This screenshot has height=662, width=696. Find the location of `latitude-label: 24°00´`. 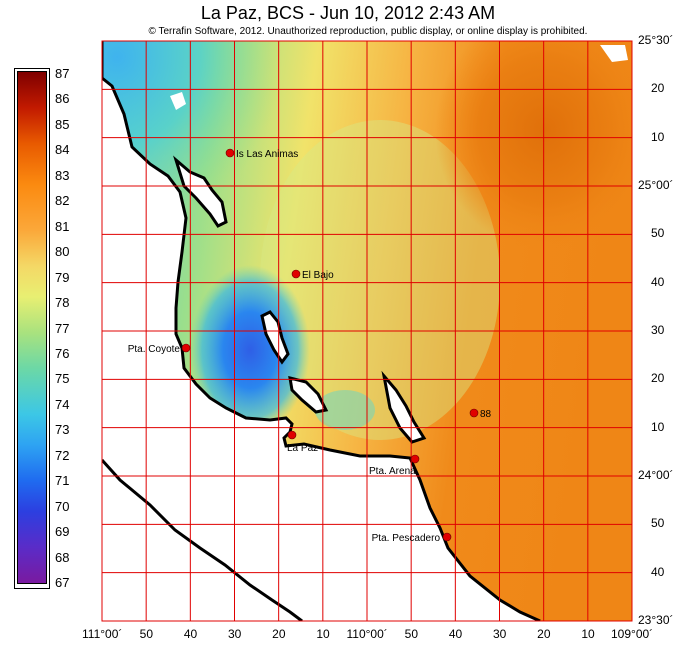

latitude-label: 24°00´ is located at coordinates (656, 475).